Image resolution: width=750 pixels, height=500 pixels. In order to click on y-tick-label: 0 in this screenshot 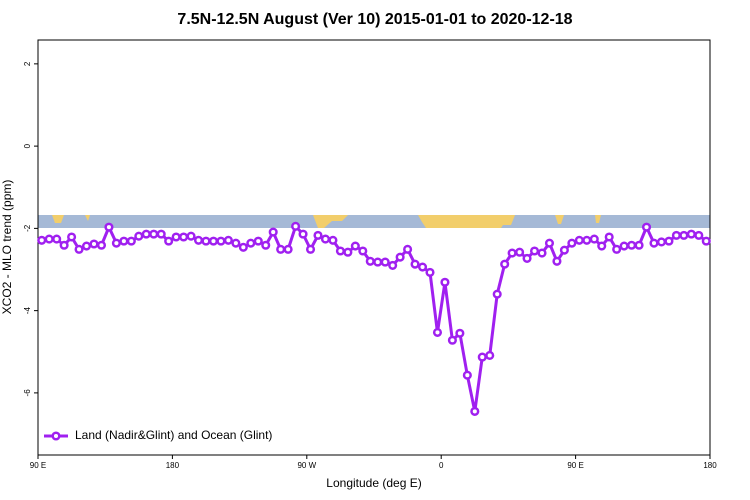, I will do `click(27, 145)`.